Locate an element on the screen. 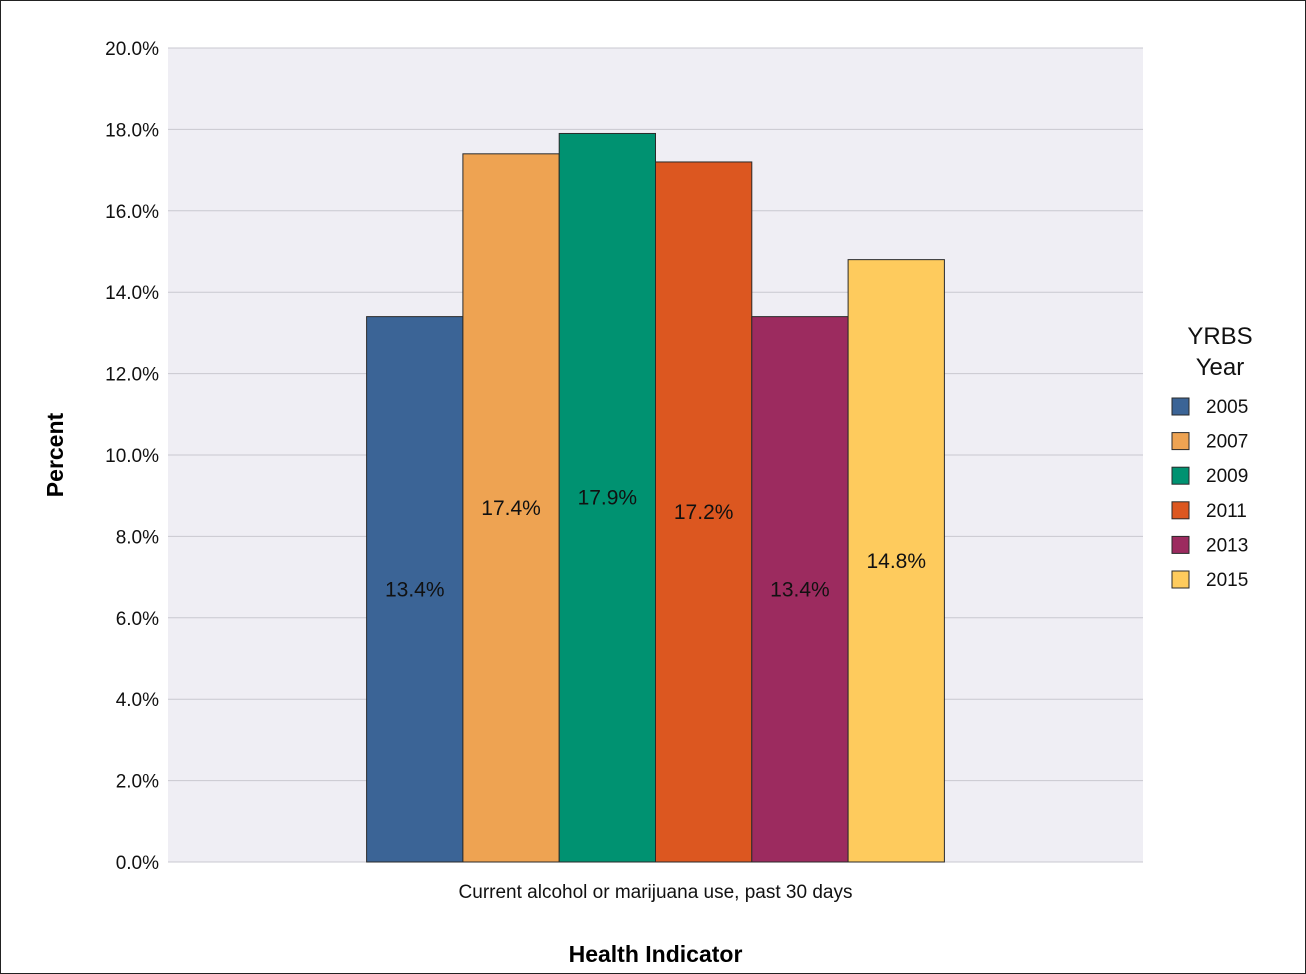  legend: YRBS Year 2005 2007 2009 2011 2013 2015 is located at coordinates (1212, 457).